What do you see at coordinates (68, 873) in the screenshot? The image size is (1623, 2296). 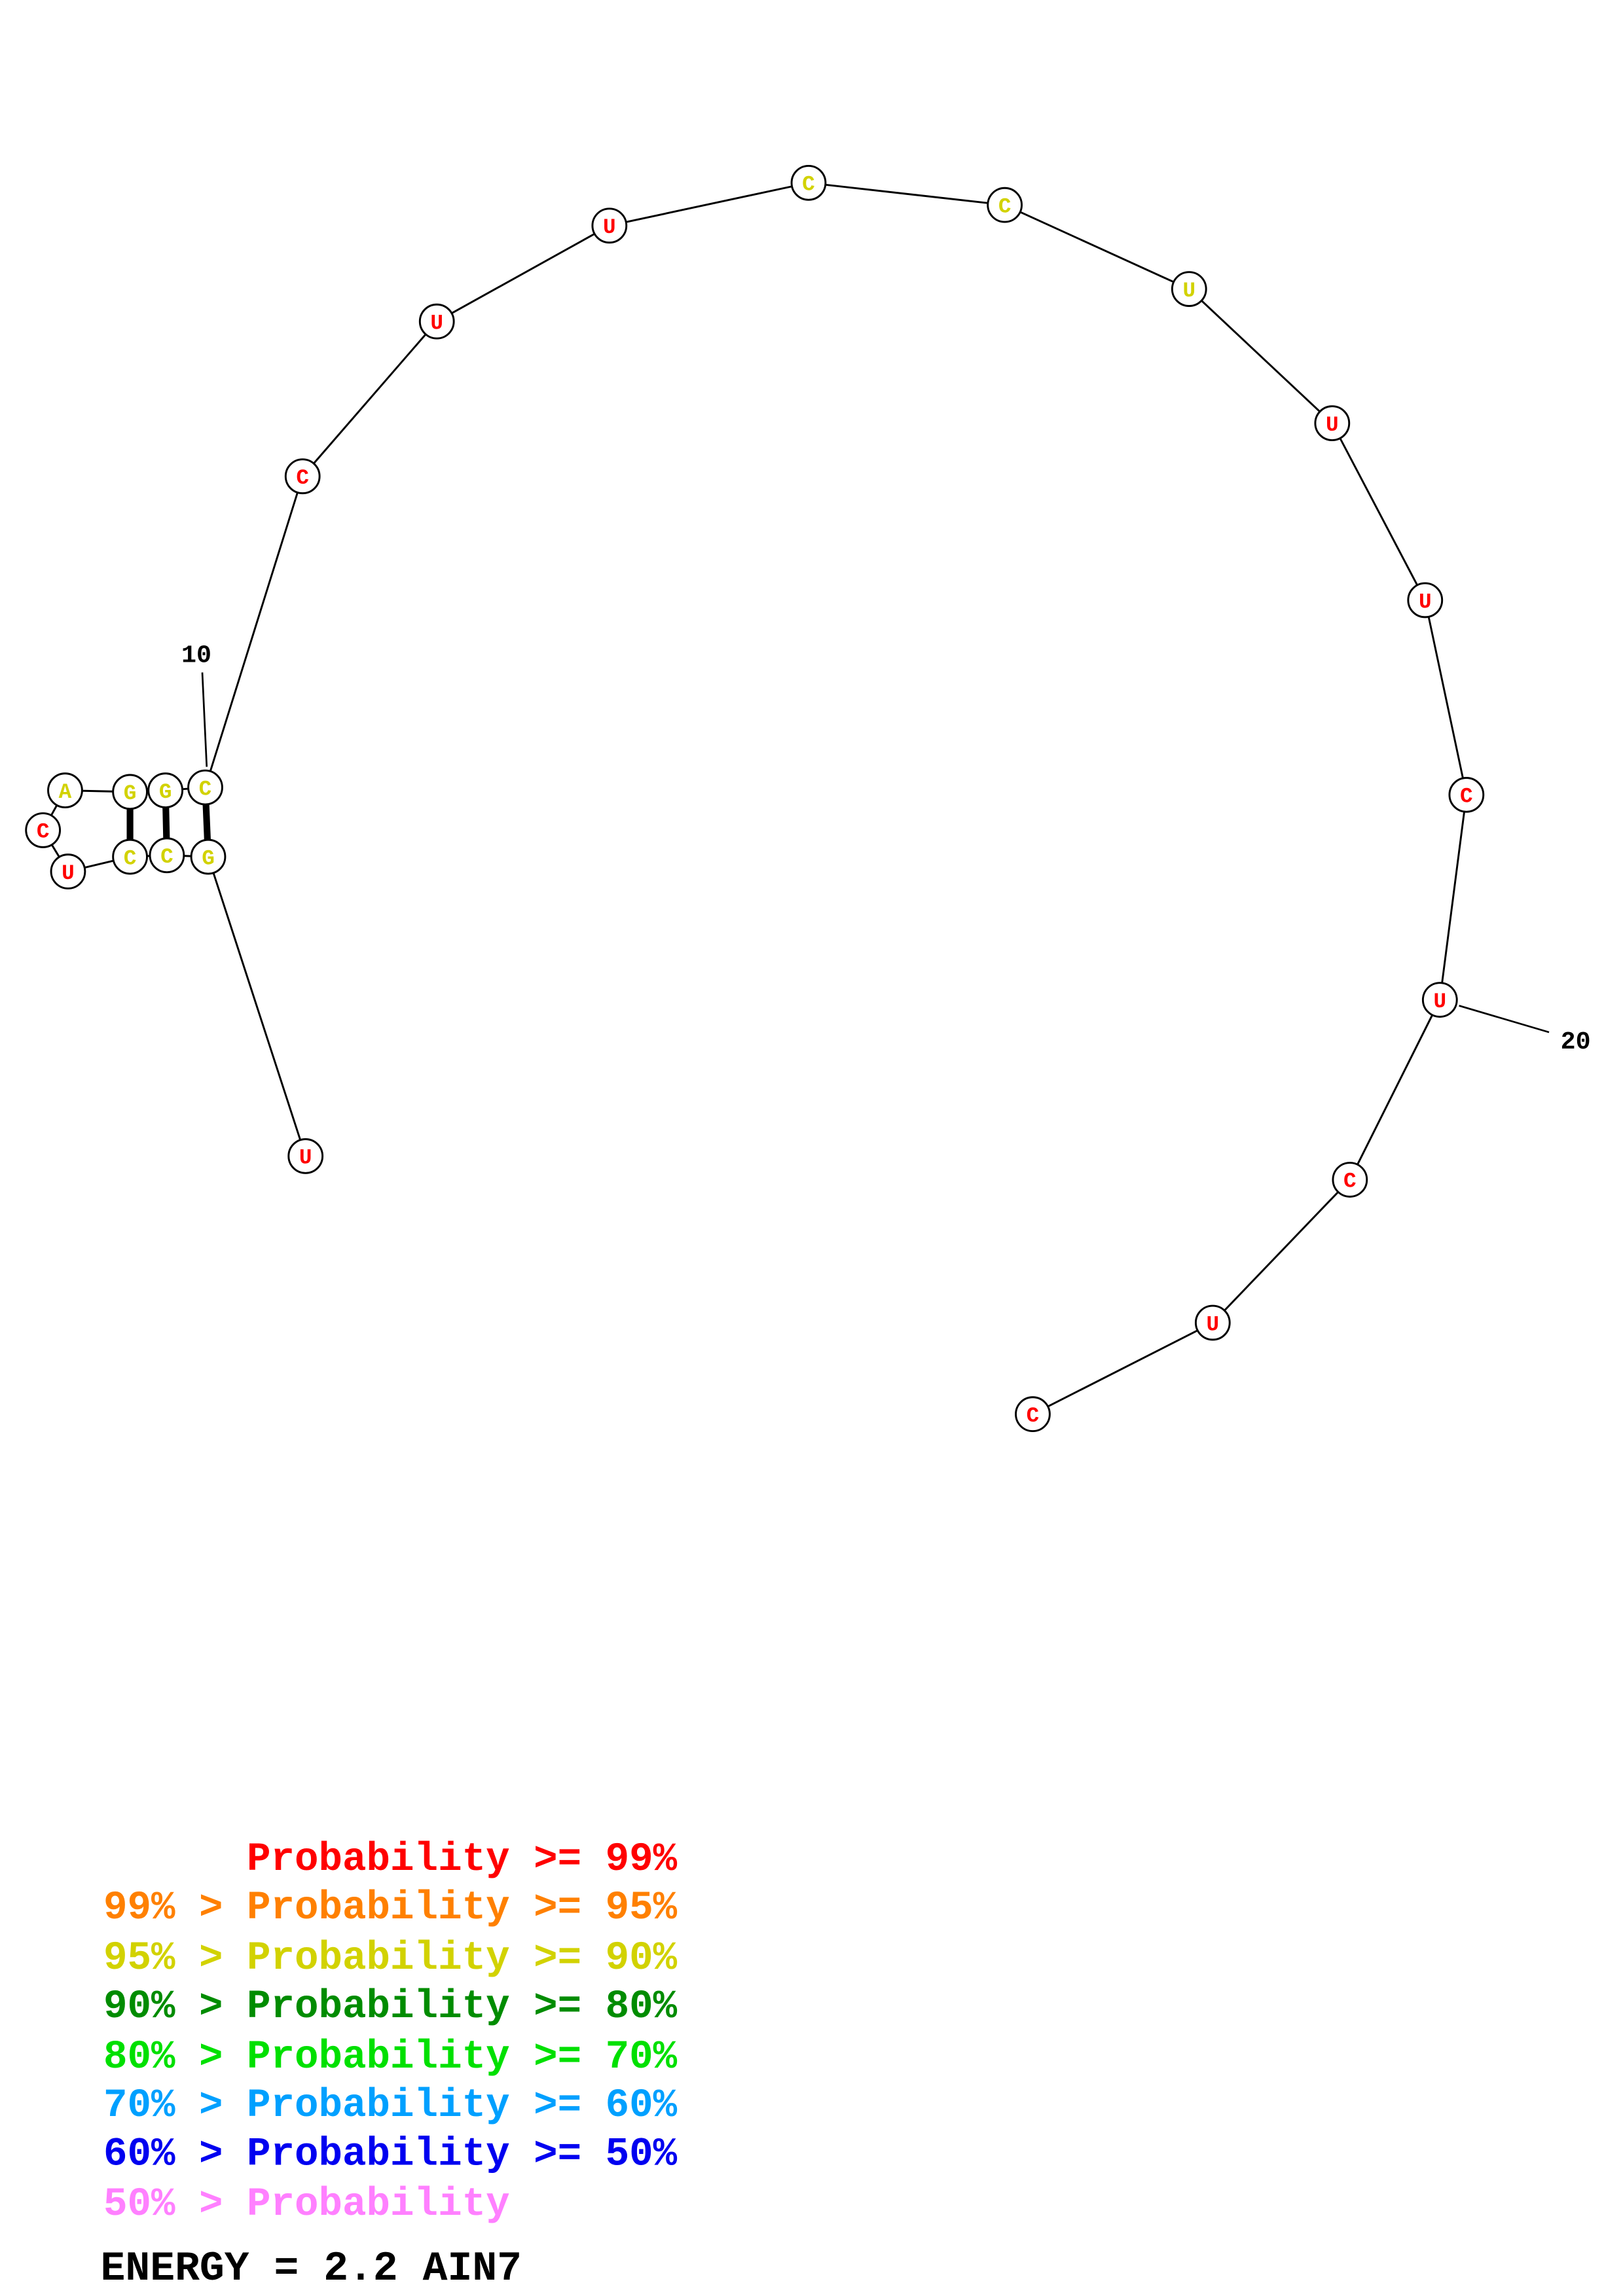 I see `nucleotide-base-5: U` at bounding box center [68, 873].